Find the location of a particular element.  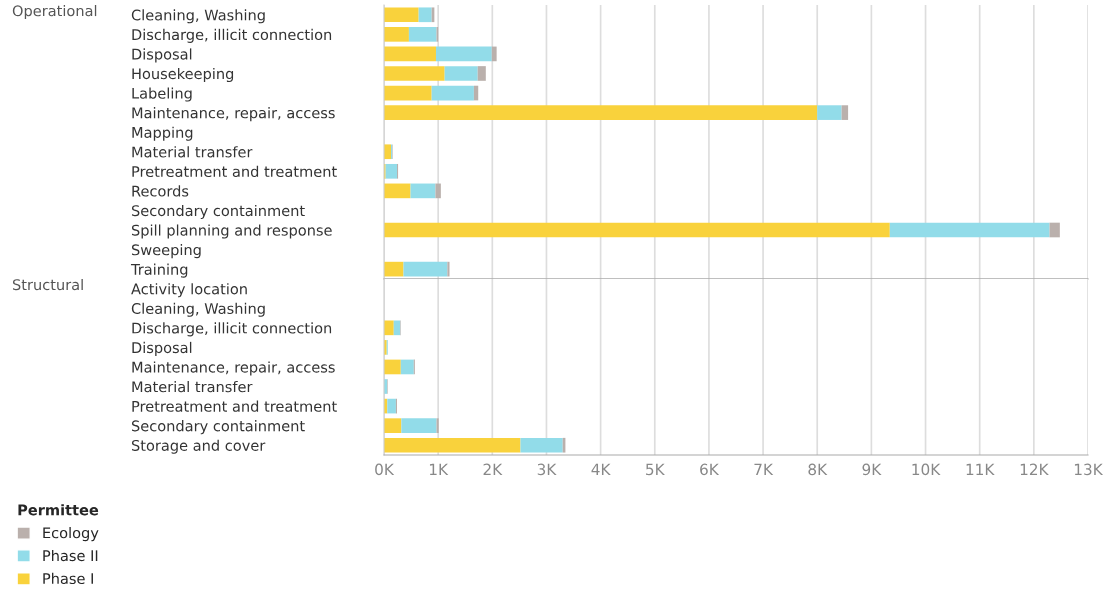

y-tick-label: Storage and cover is located at coordinates (198, 446).